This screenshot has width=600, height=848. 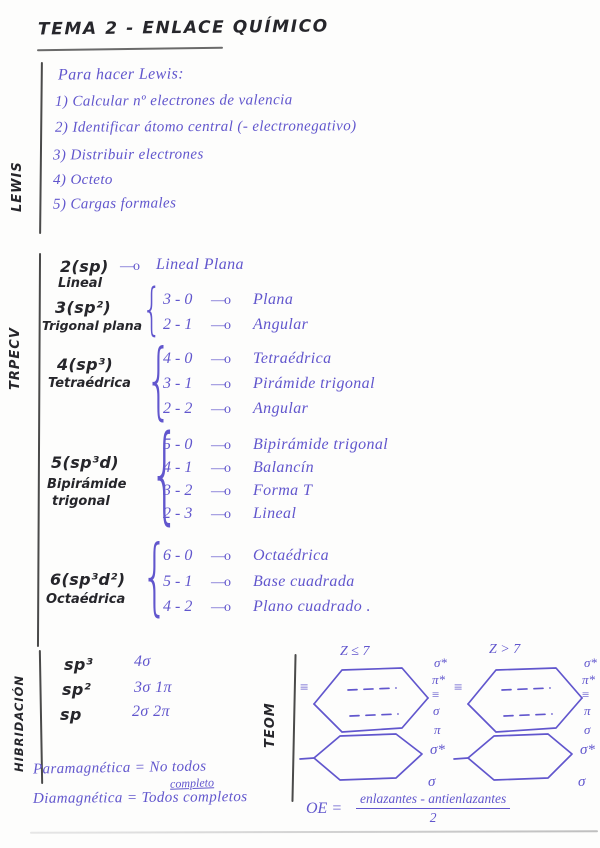 I want to click on page-title: TEMA 2 - ENLACE QUÍMICO, so click(x=183, y=28).